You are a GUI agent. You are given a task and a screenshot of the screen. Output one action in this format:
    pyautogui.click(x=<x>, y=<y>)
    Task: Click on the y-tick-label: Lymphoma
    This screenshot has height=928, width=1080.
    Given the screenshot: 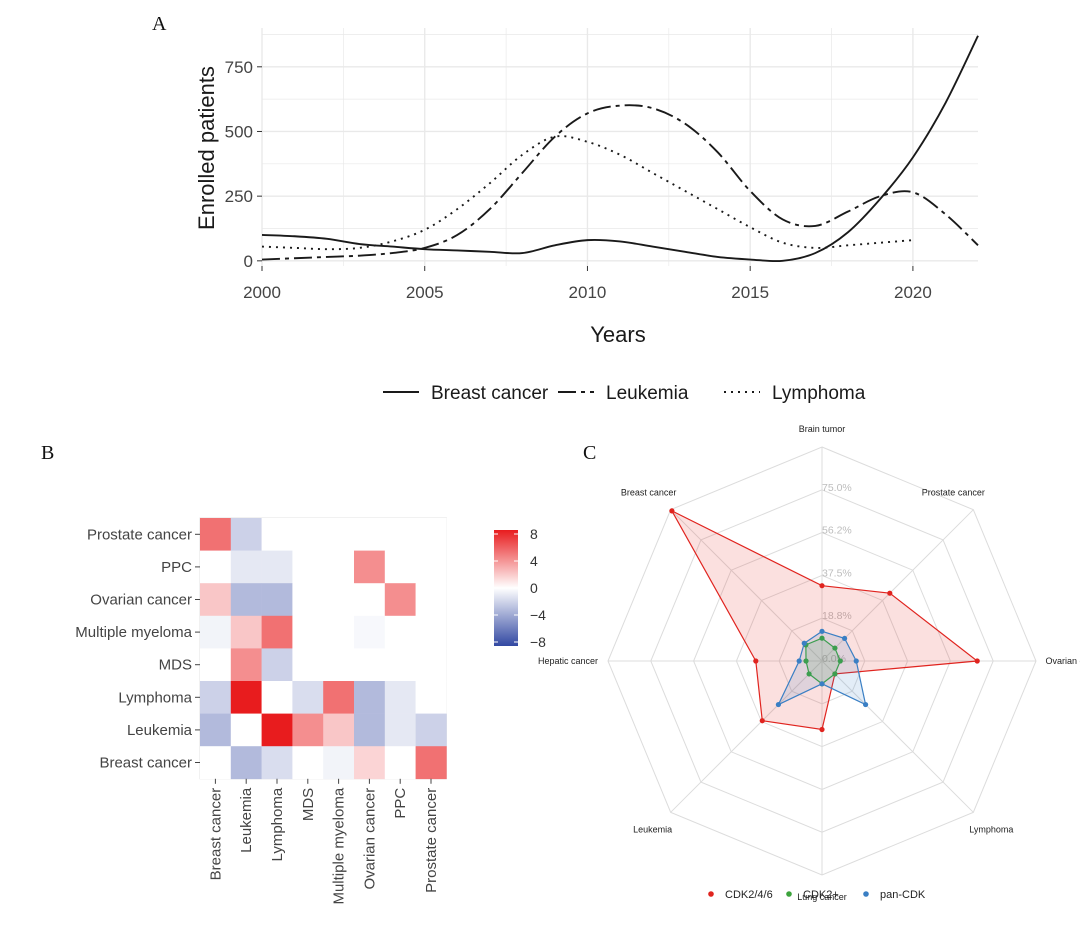 What is the action you would take?
    pyautogui.click(x=155, y=697)
    